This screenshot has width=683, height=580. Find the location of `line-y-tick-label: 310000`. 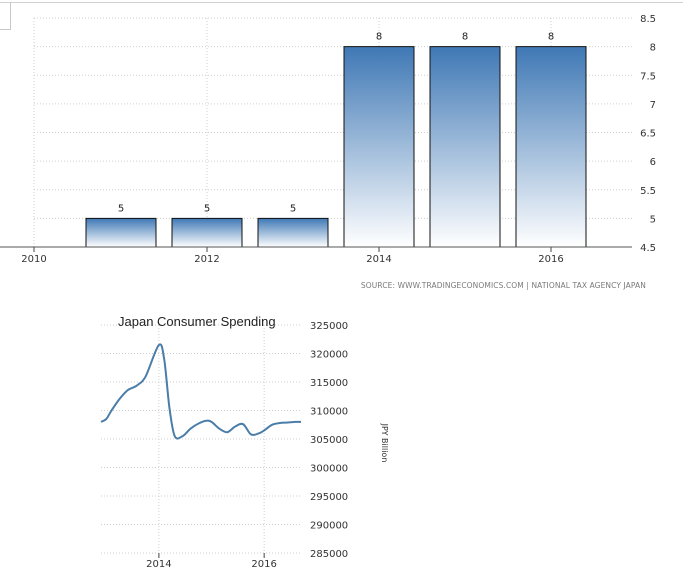

line-y-tick-label: 310000 is located at coordinates (329, 412).